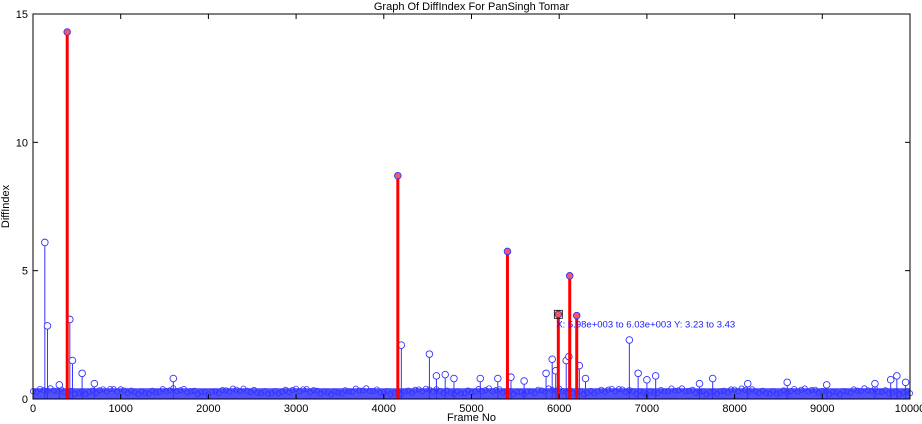  Describe the element at coordinates (559, 409) in the screenshot. I see `x-tick-label: 6000` at that location.